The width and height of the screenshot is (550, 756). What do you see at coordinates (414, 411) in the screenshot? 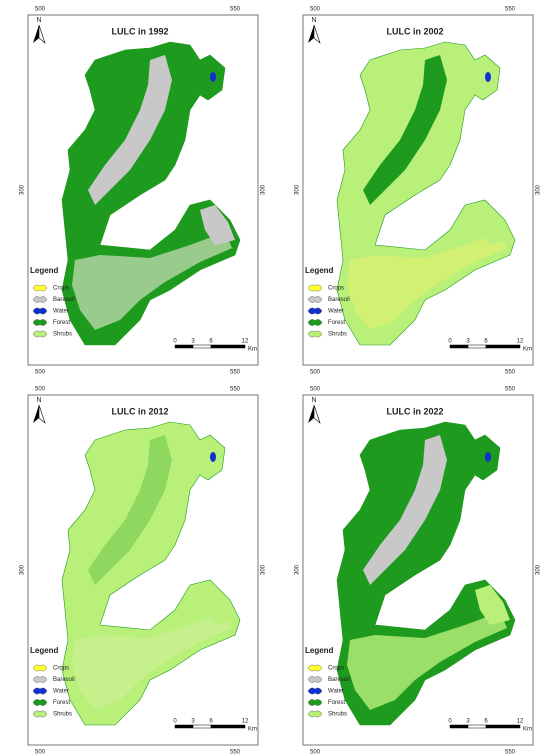
I see `map-title: LULC in 2022` at bounding box center [414, 411].